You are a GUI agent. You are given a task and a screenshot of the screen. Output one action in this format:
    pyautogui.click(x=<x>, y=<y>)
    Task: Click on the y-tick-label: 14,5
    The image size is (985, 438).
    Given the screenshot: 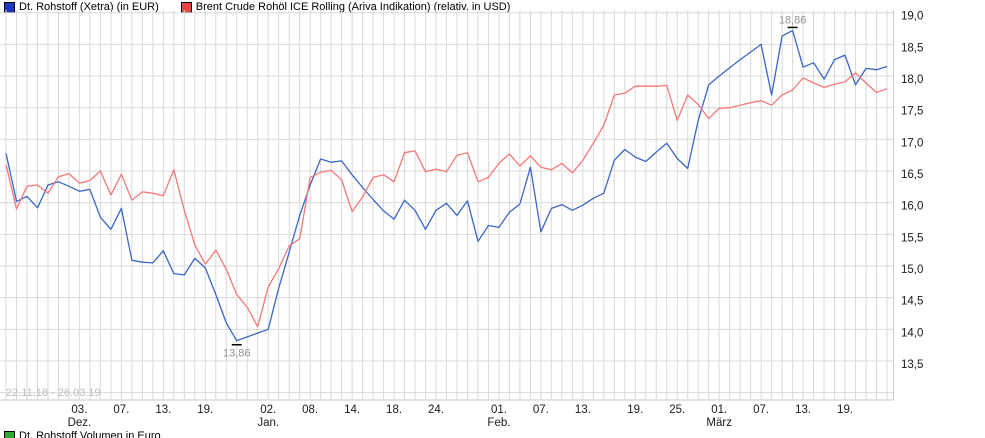 What is the action you would take?
    pyautogui.click(x=912, y=302)
    